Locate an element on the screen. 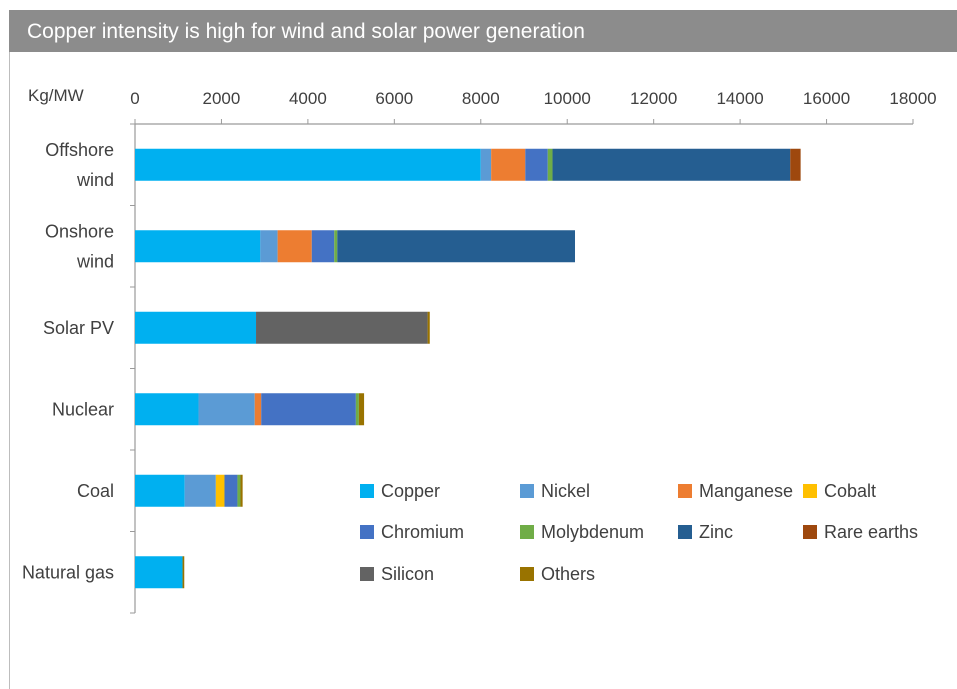  unit-label: Kg/MW is located at coordinates (56, 95).